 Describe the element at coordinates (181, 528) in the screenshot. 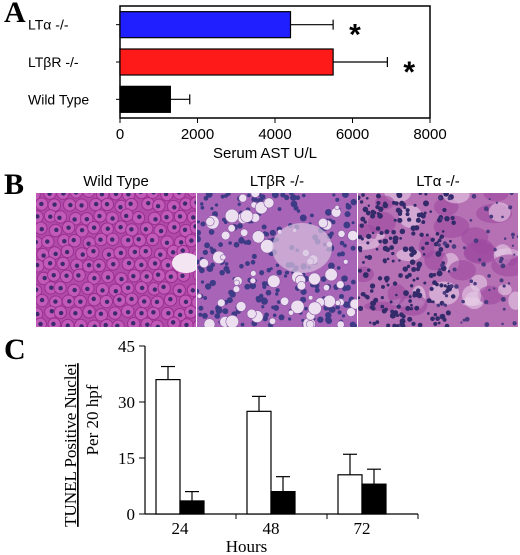

I see `panel-c-x-tick-label: 24` at that location.